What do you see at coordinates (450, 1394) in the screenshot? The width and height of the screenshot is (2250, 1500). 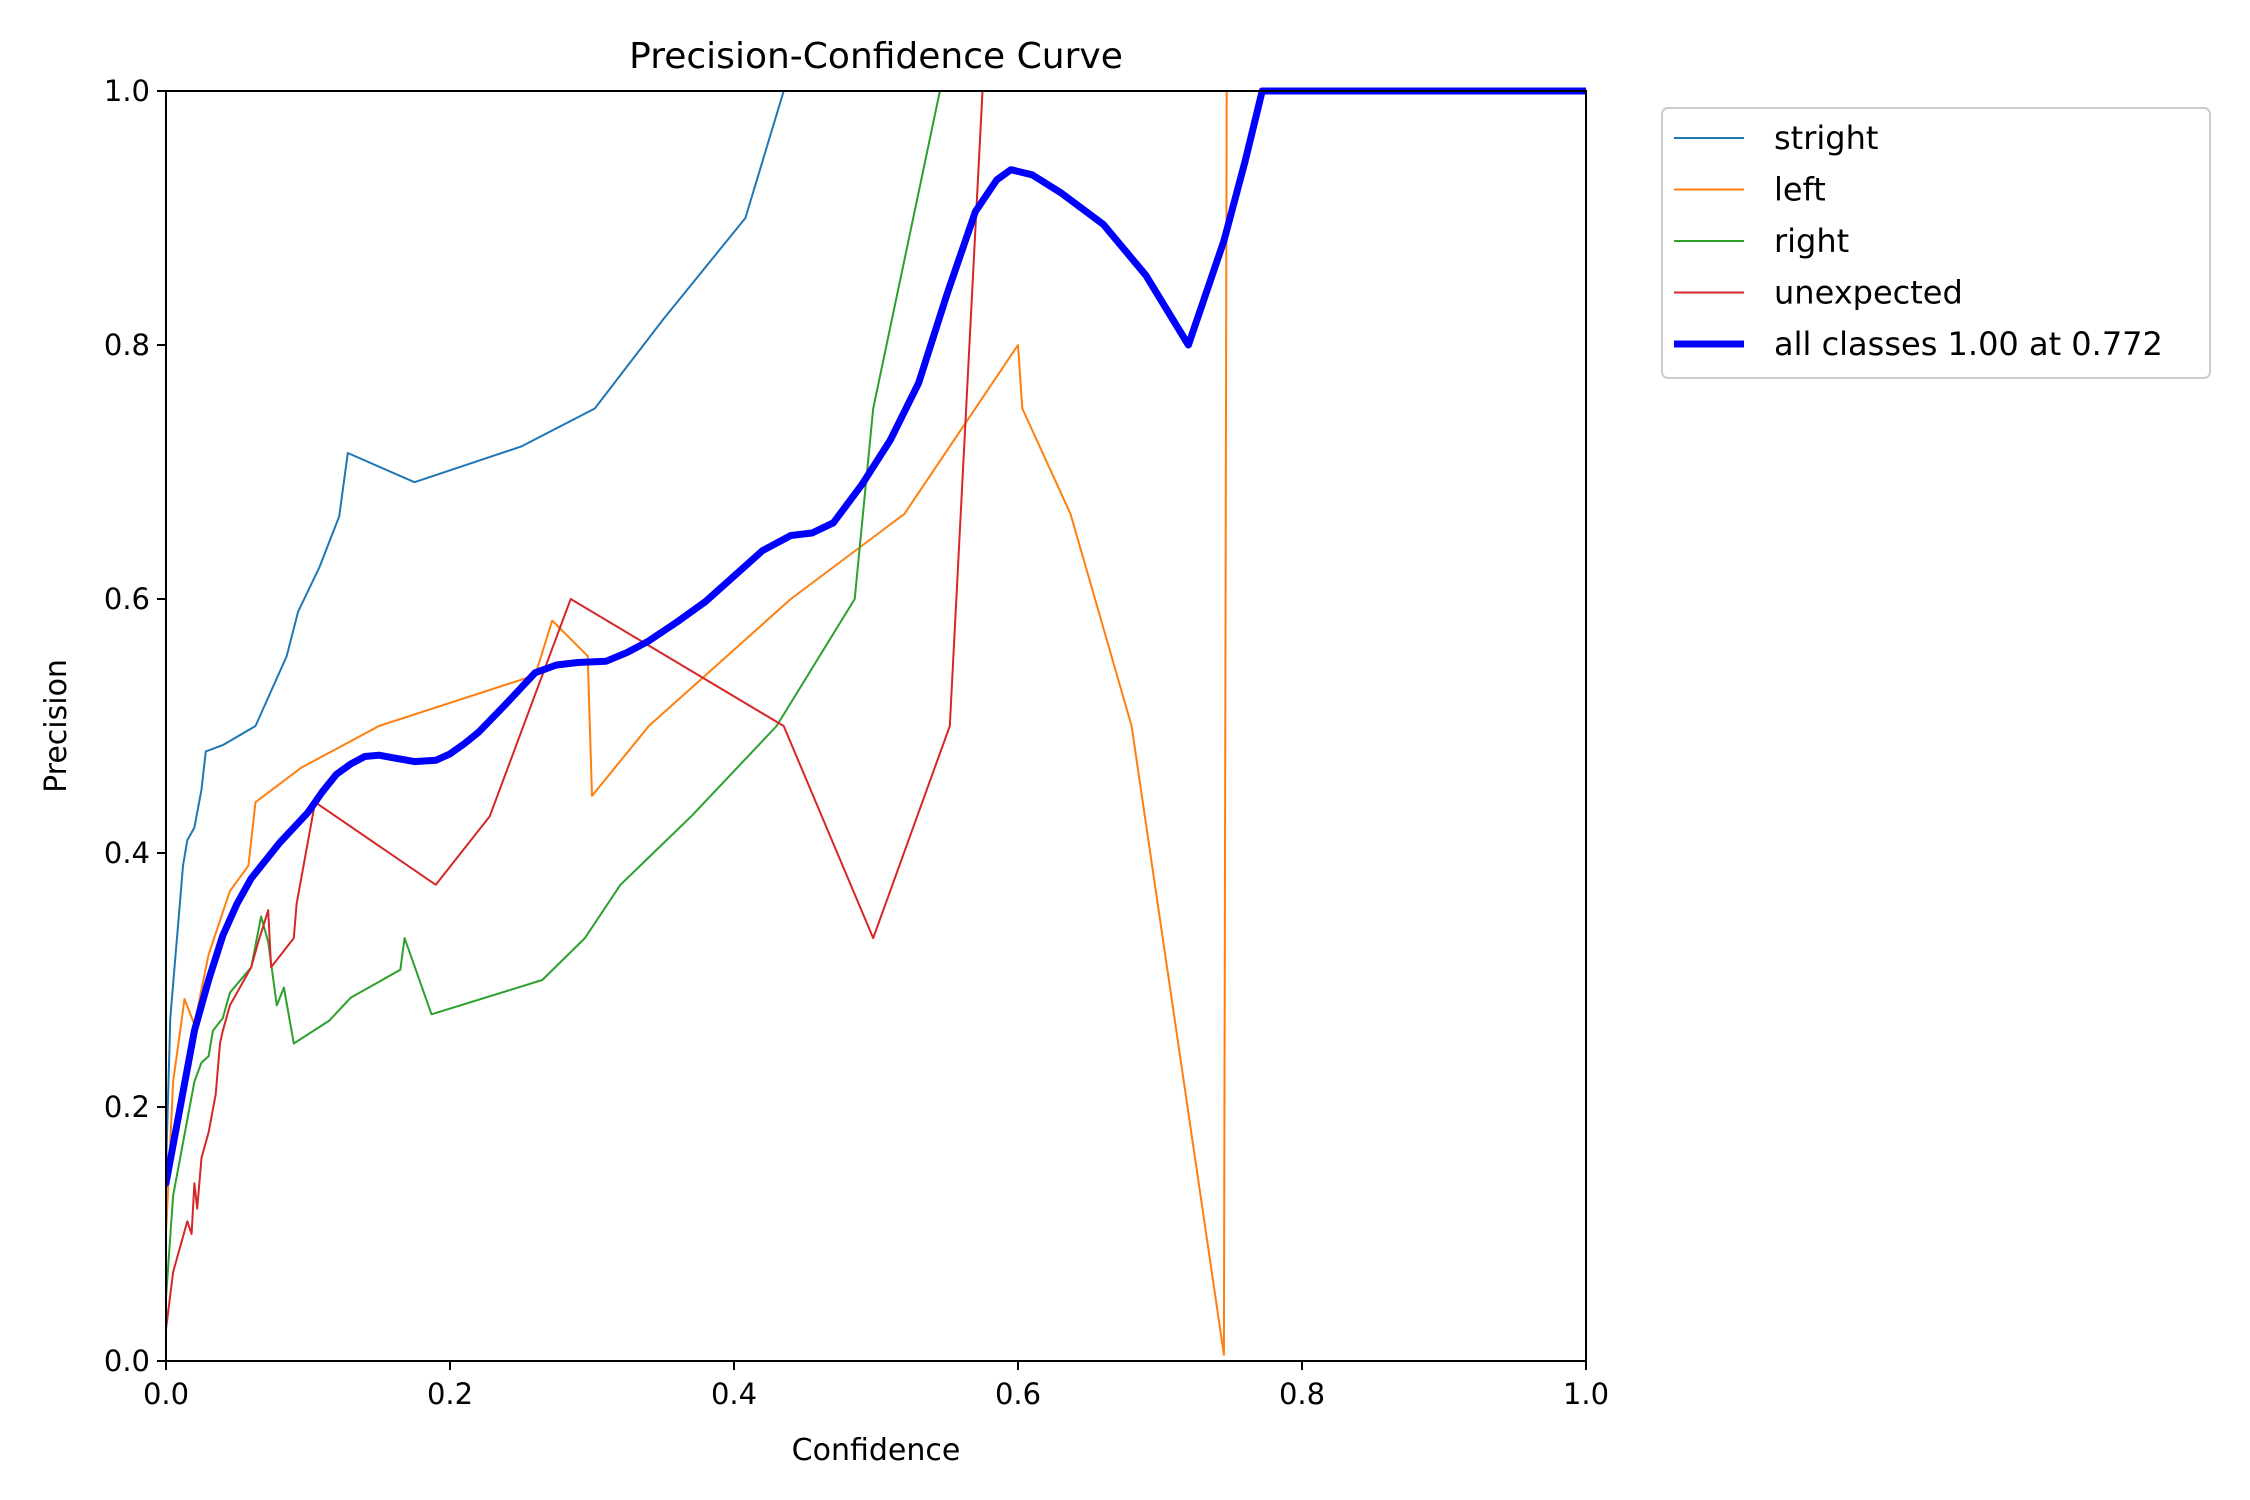 I see `x-tick-label: 0.2` at bounding box center [450, 1394].